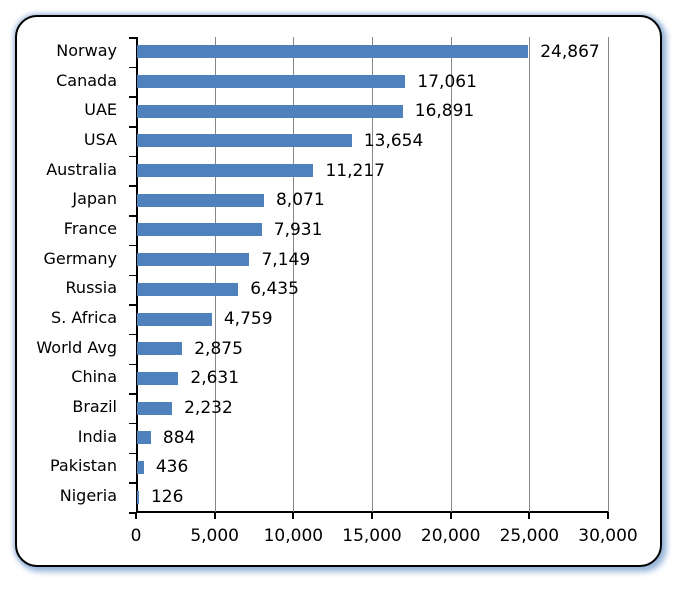 The height and width of the screenshot is (589, 684). What do you see at coordinates (248, 319) in the screenshot?
I see `value-label: 4,759` at bounding box center [248, 319].